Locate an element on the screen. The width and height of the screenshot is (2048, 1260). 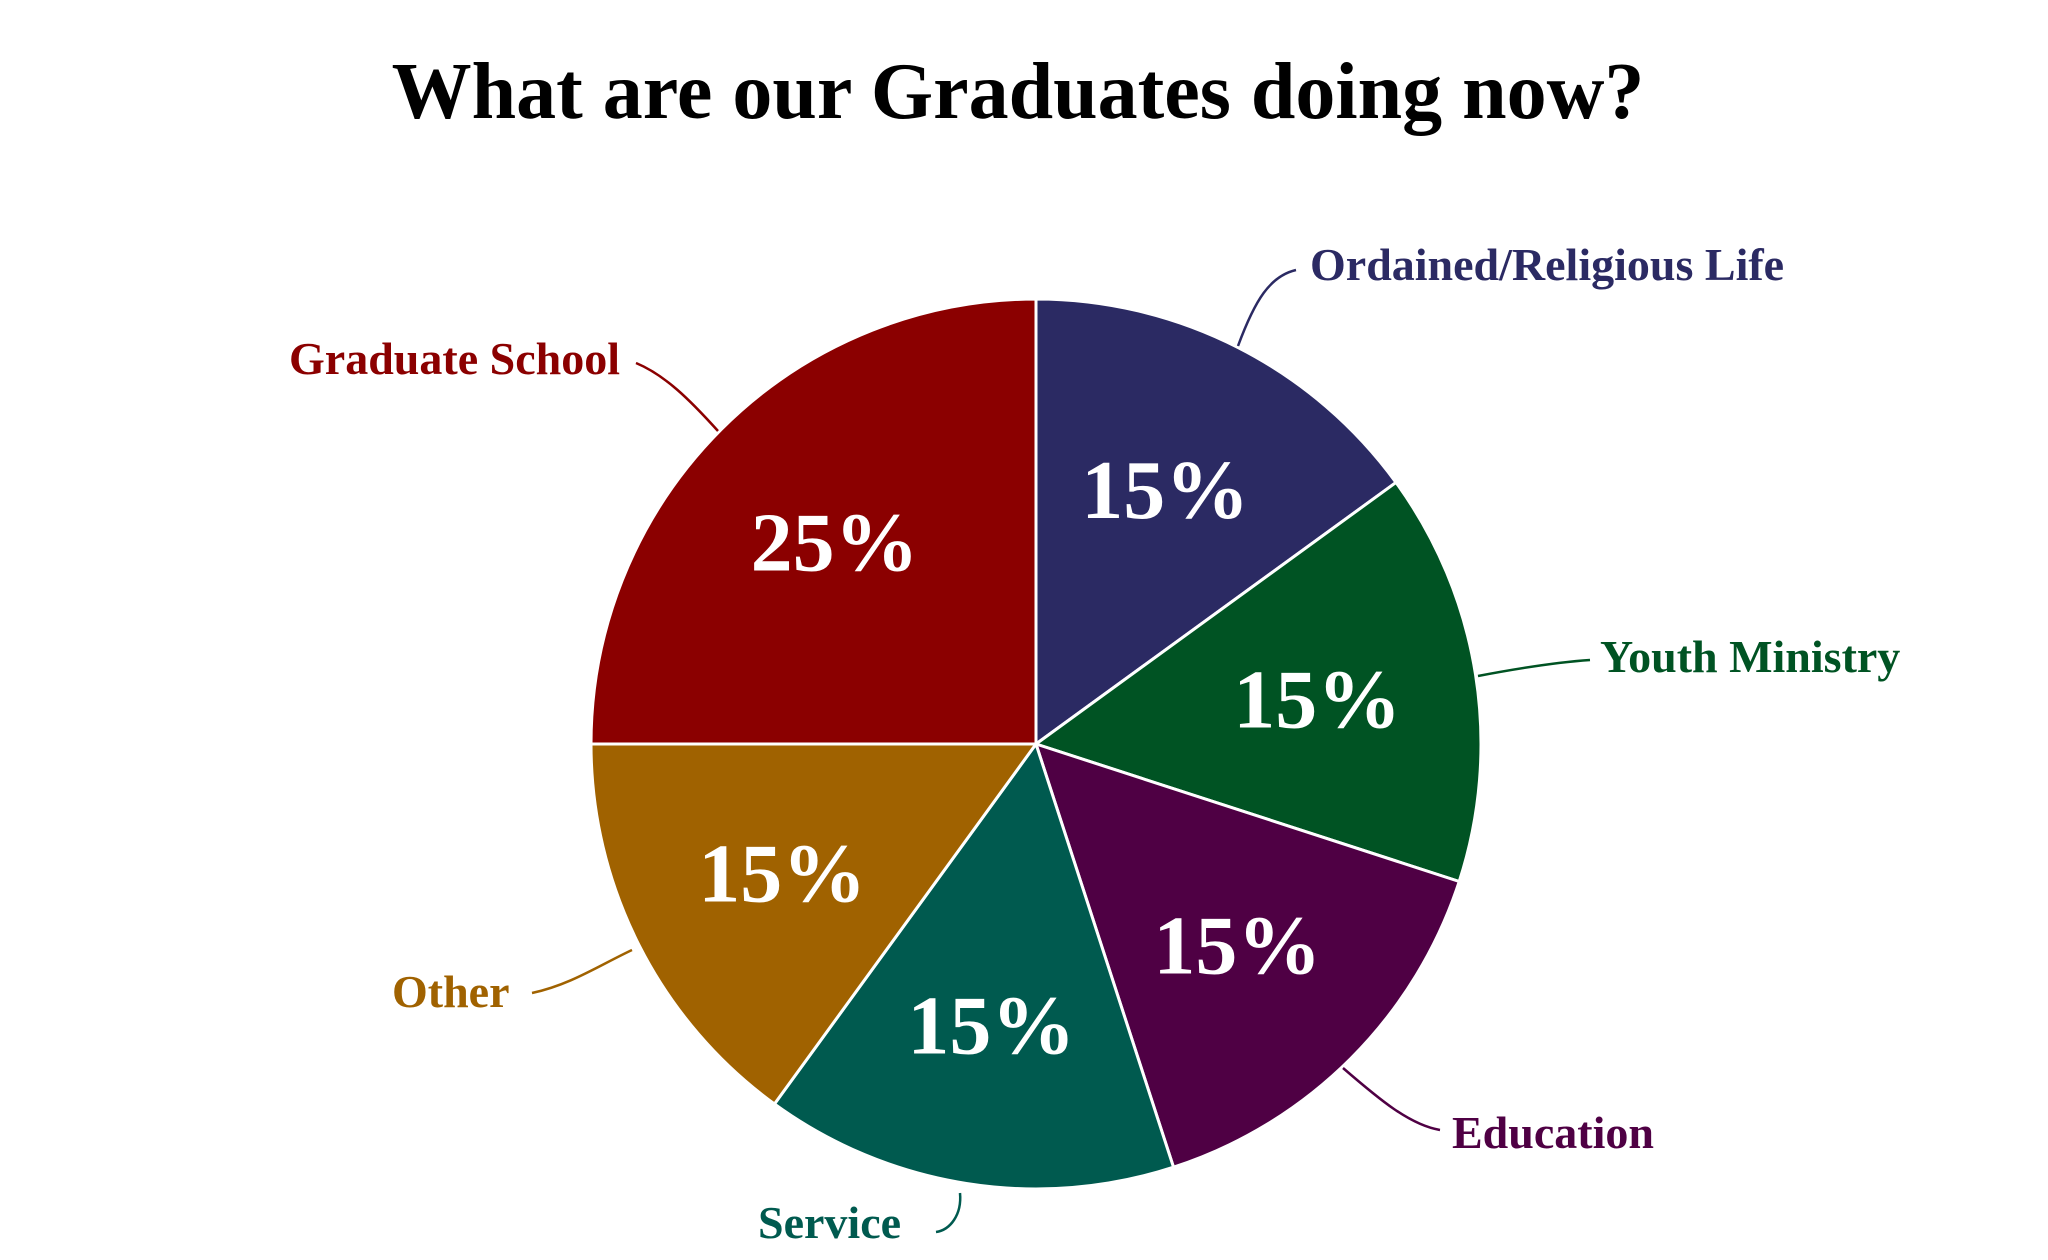
chart-title: What are our Graduates doing now? is located at coordinates (1018, 92).